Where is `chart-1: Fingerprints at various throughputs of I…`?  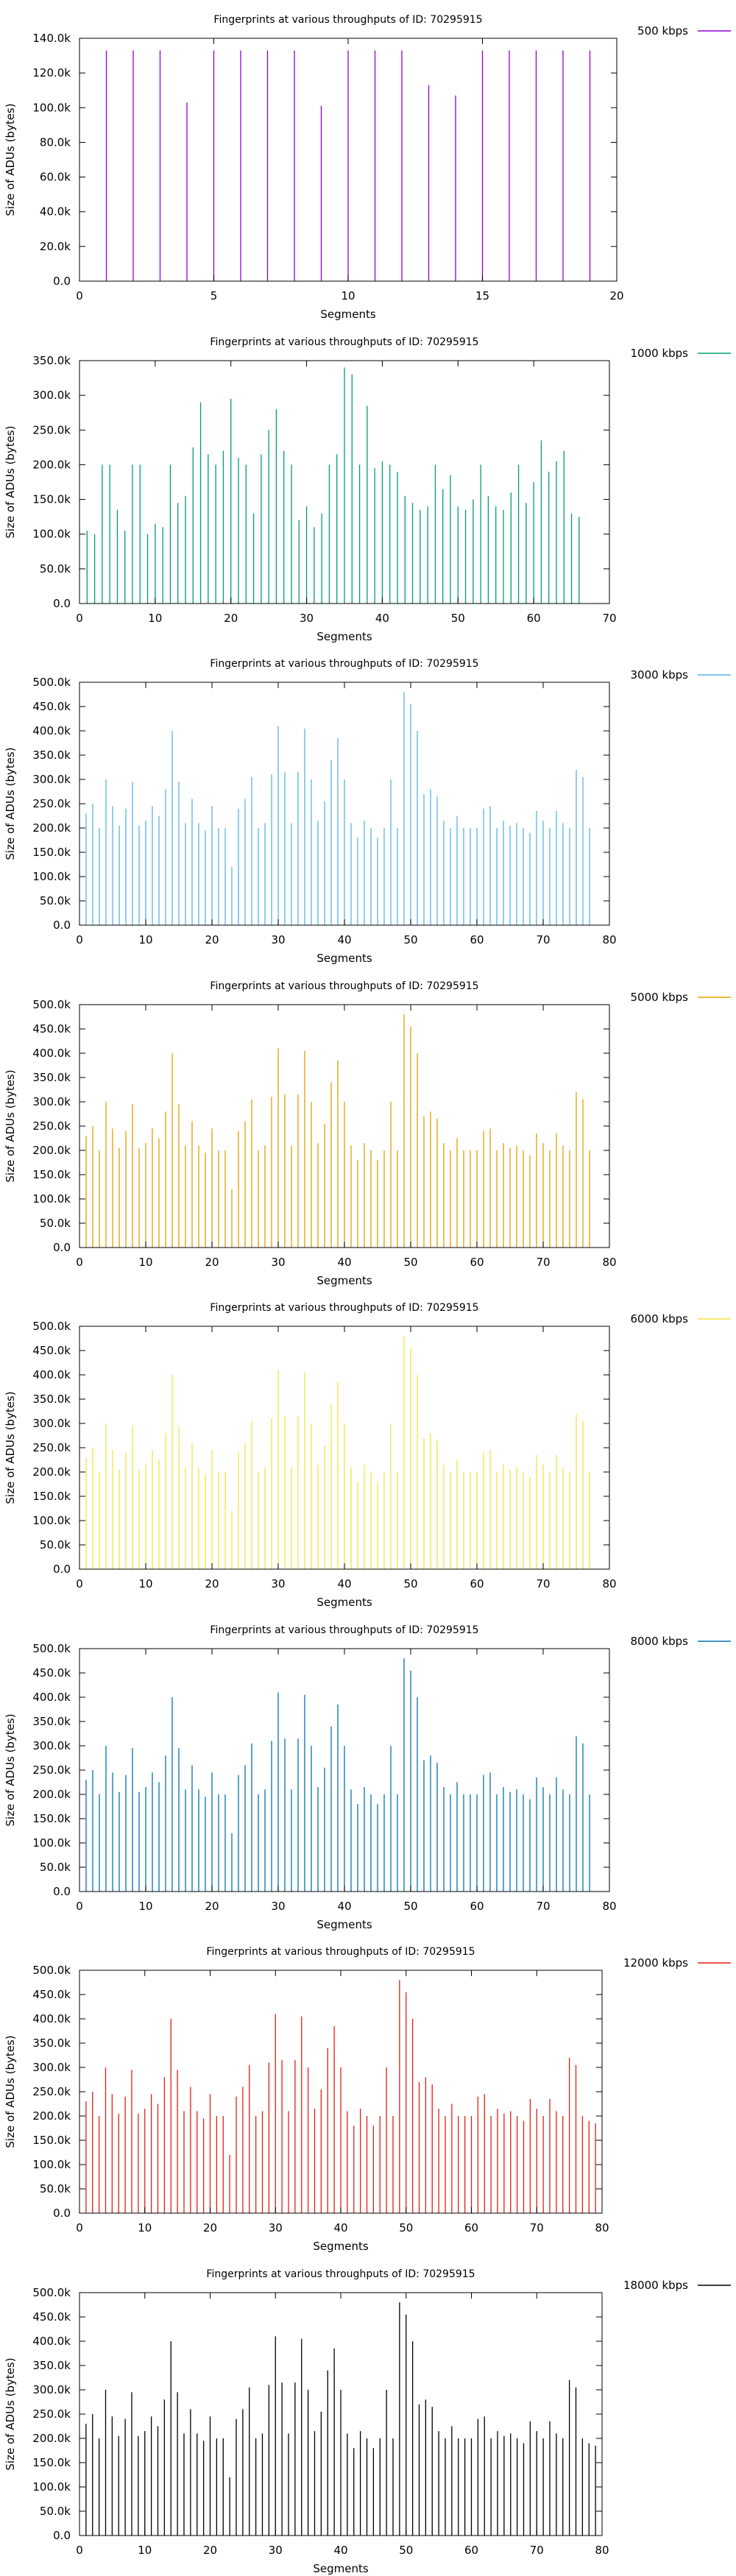
chart-1: Fingerprints at various throughputs of I… is located at coordinates (367, 167).